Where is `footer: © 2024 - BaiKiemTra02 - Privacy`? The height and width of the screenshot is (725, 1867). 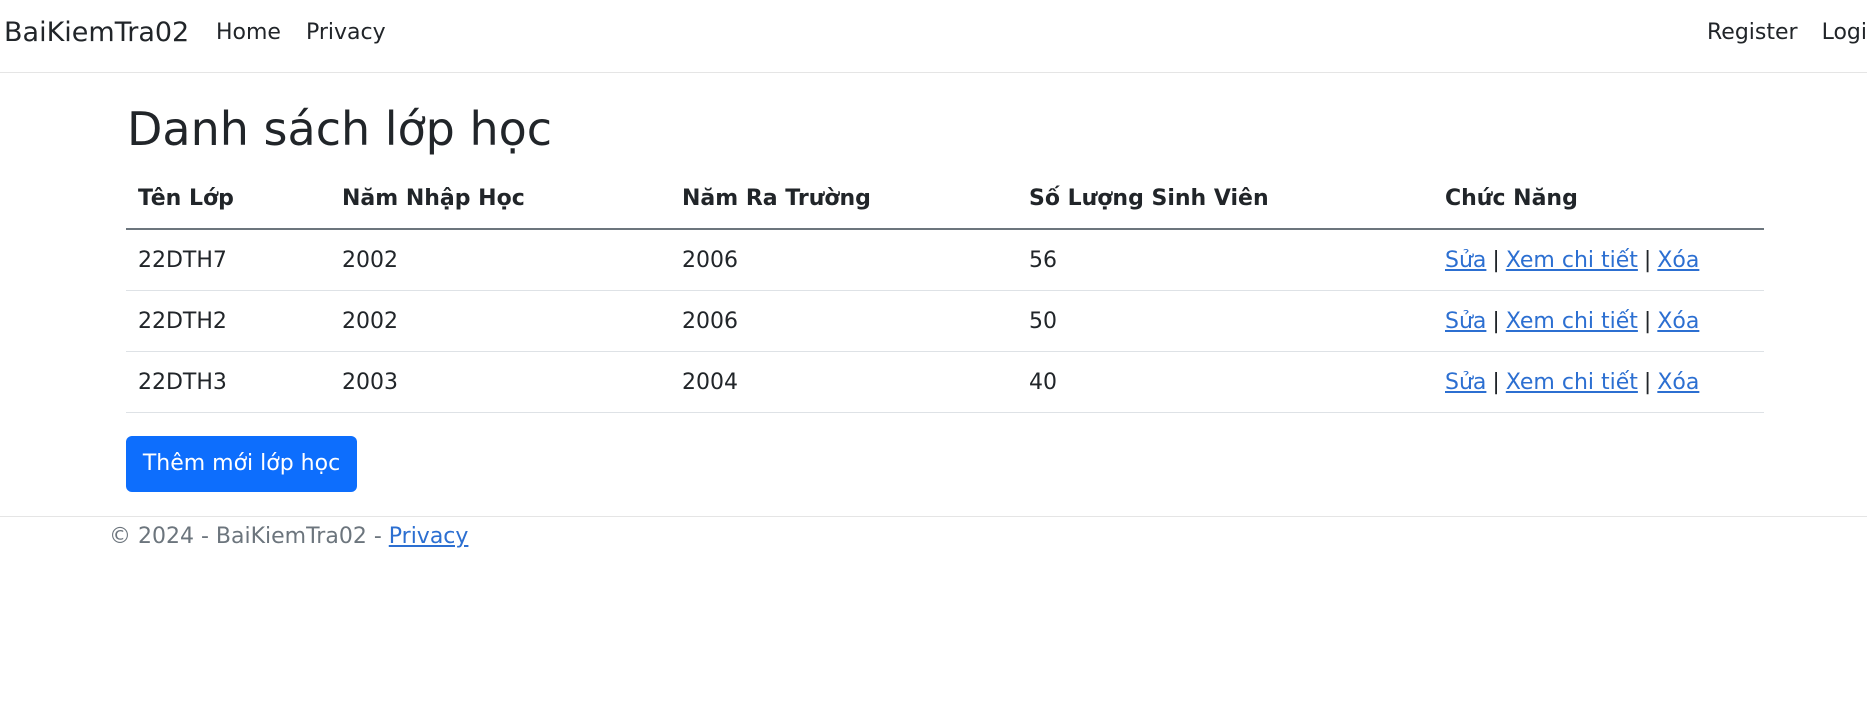 footer: © 2024 - BaiKiemTra02 - Privacy is located at coordinates (288, 537).